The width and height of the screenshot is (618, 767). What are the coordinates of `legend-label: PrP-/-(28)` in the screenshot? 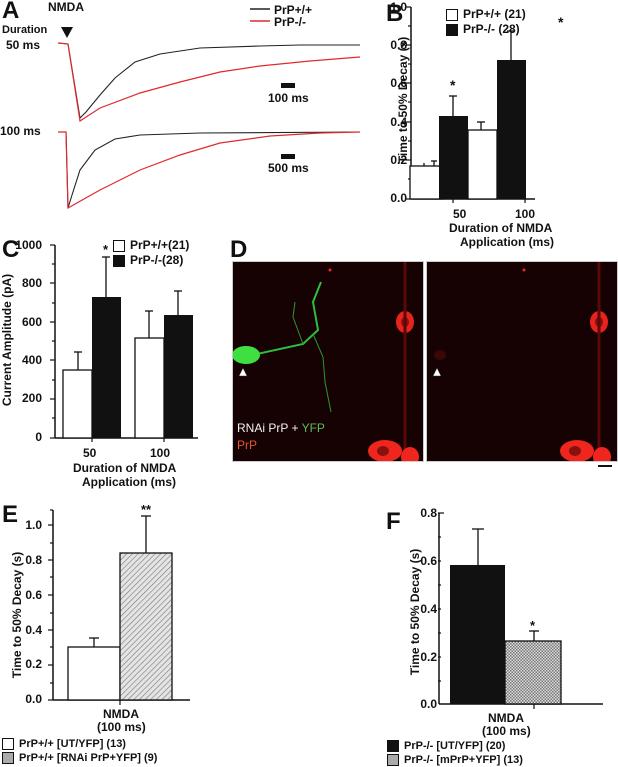 It's located at (157, 260).